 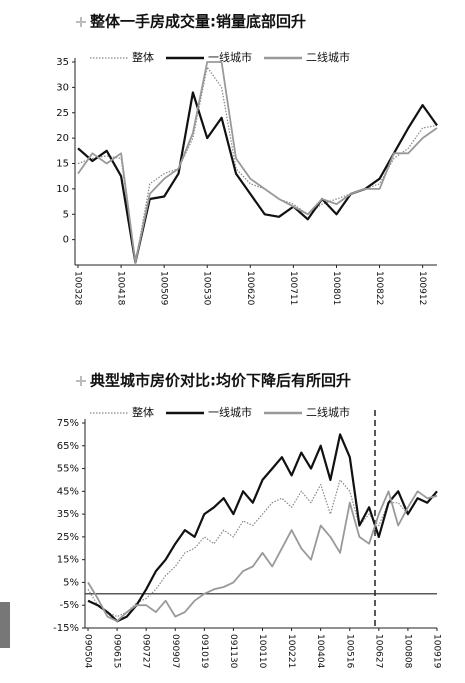 What do you see at coordinates (146, 651) in the screenshot?
I see `x-tick-label: 090727` at bounding box center [146, 651].